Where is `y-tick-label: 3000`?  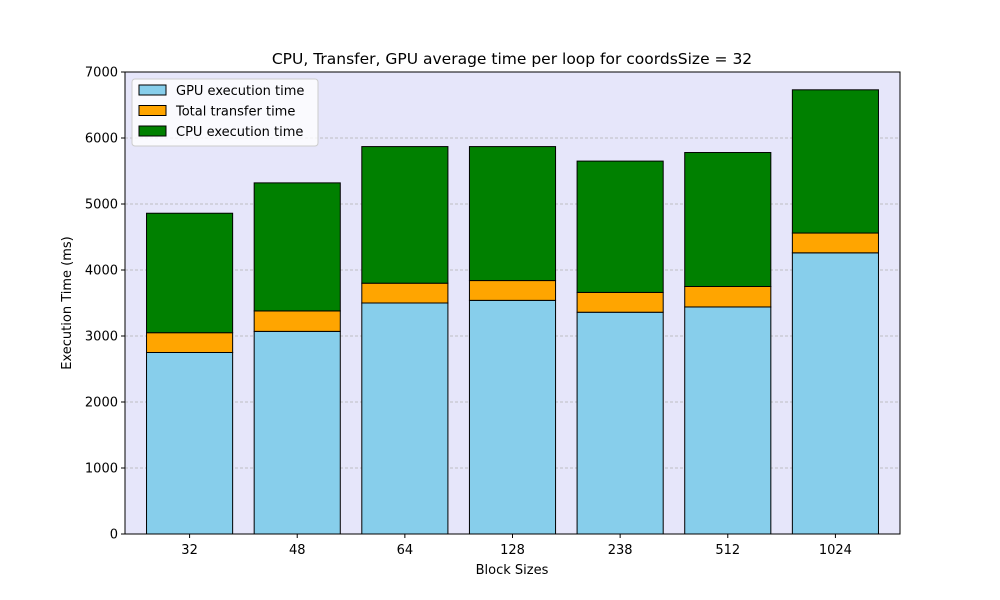 y-tick-label: 3000 is located at coordinates (101, 337).